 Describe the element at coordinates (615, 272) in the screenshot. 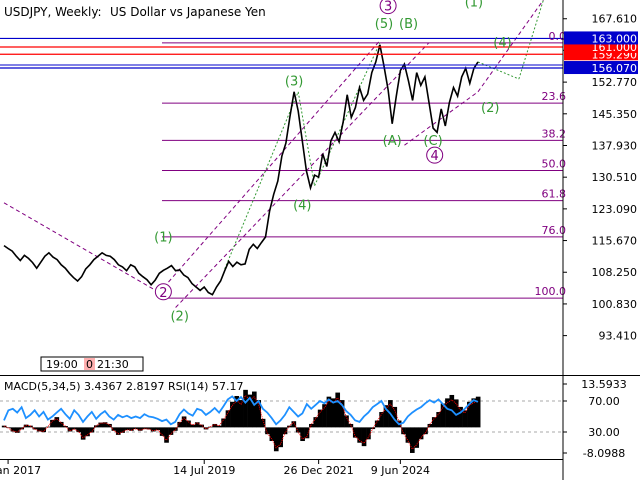

I see `y-tick-label: 108.250` at that location.